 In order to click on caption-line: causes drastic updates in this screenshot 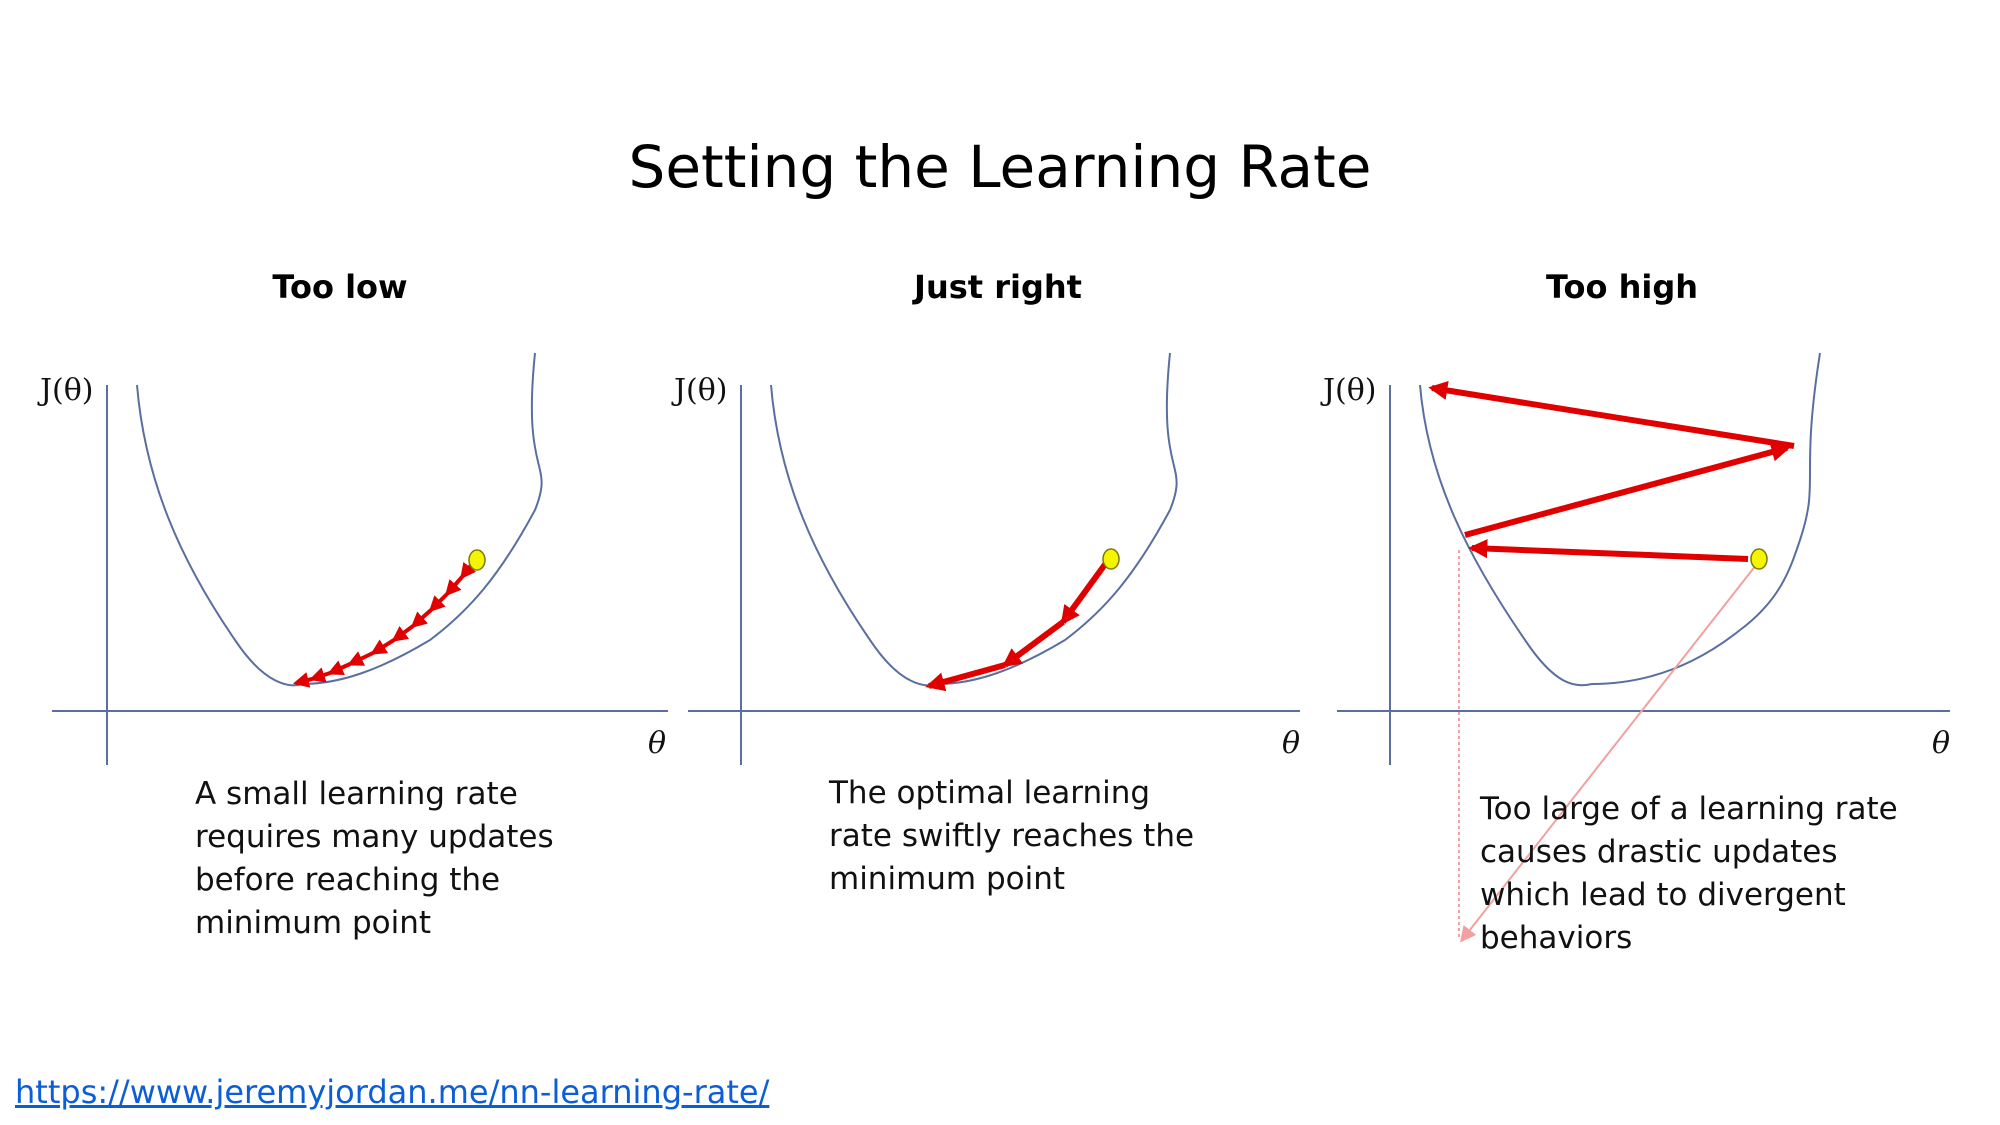, I will do `click(1659, 852)`.